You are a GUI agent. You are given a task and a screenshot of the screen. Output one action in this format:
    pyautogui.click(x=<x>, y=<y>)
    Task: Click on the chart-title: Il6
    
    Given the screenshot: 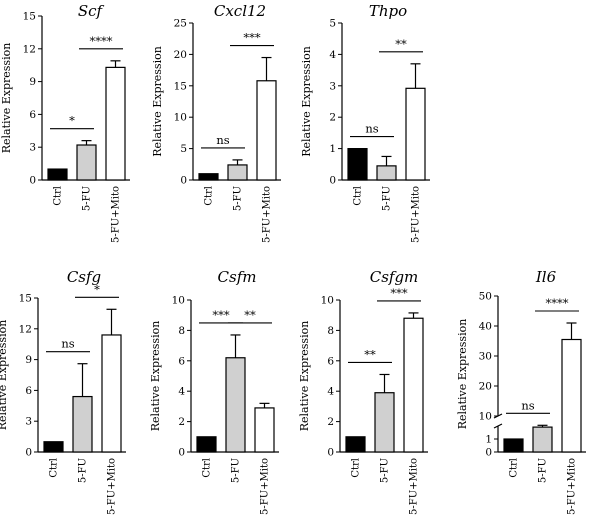 What is the action you would take?
    pyautogui.click(x=546, y=277)
    